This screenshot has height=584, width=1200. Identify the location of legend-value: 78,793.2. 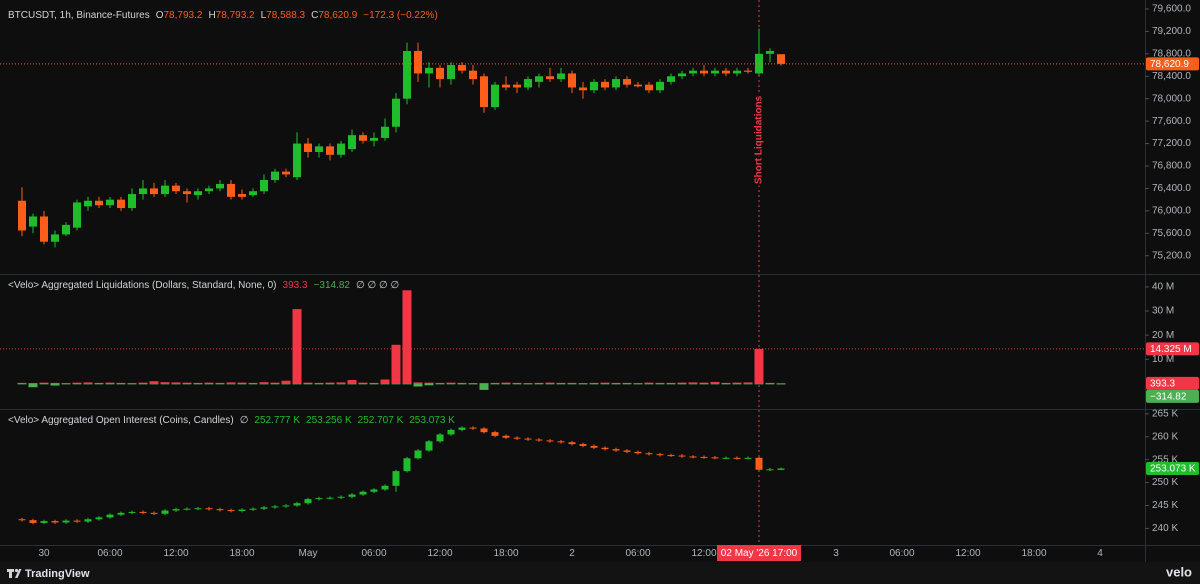
(235, 15).